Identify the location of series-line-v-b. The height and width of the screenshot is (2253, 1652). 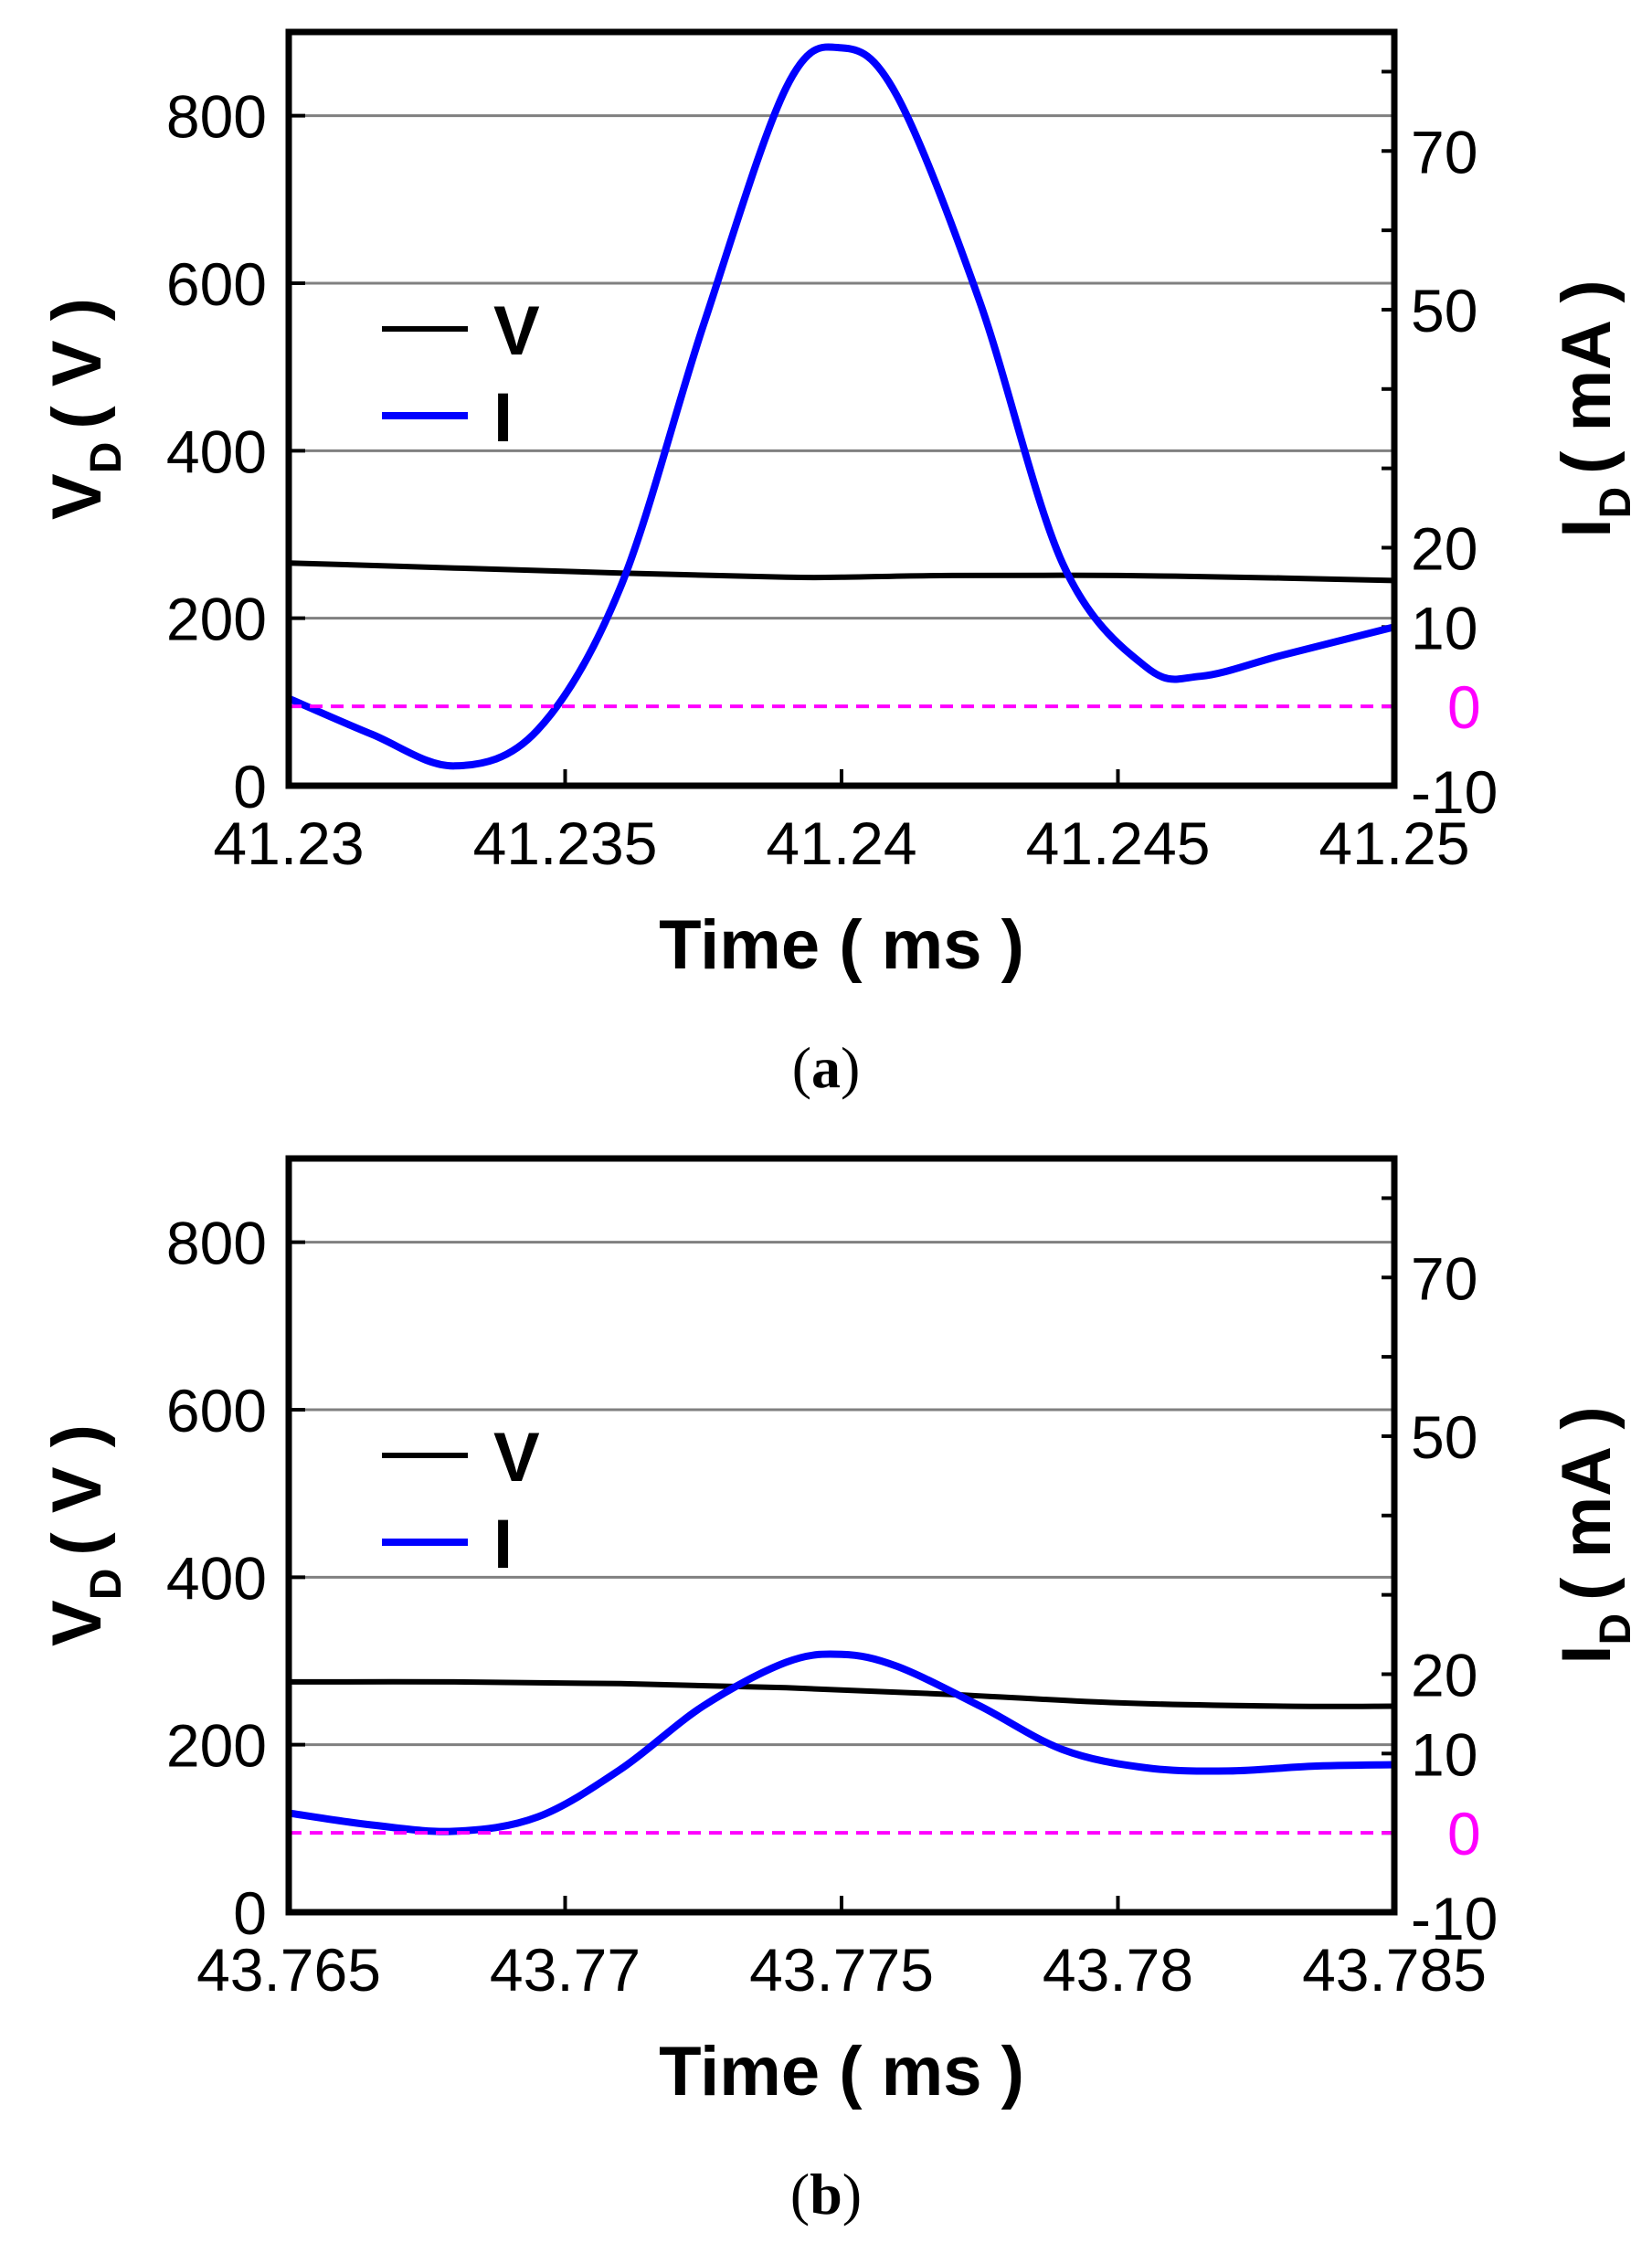
(841, 1694).